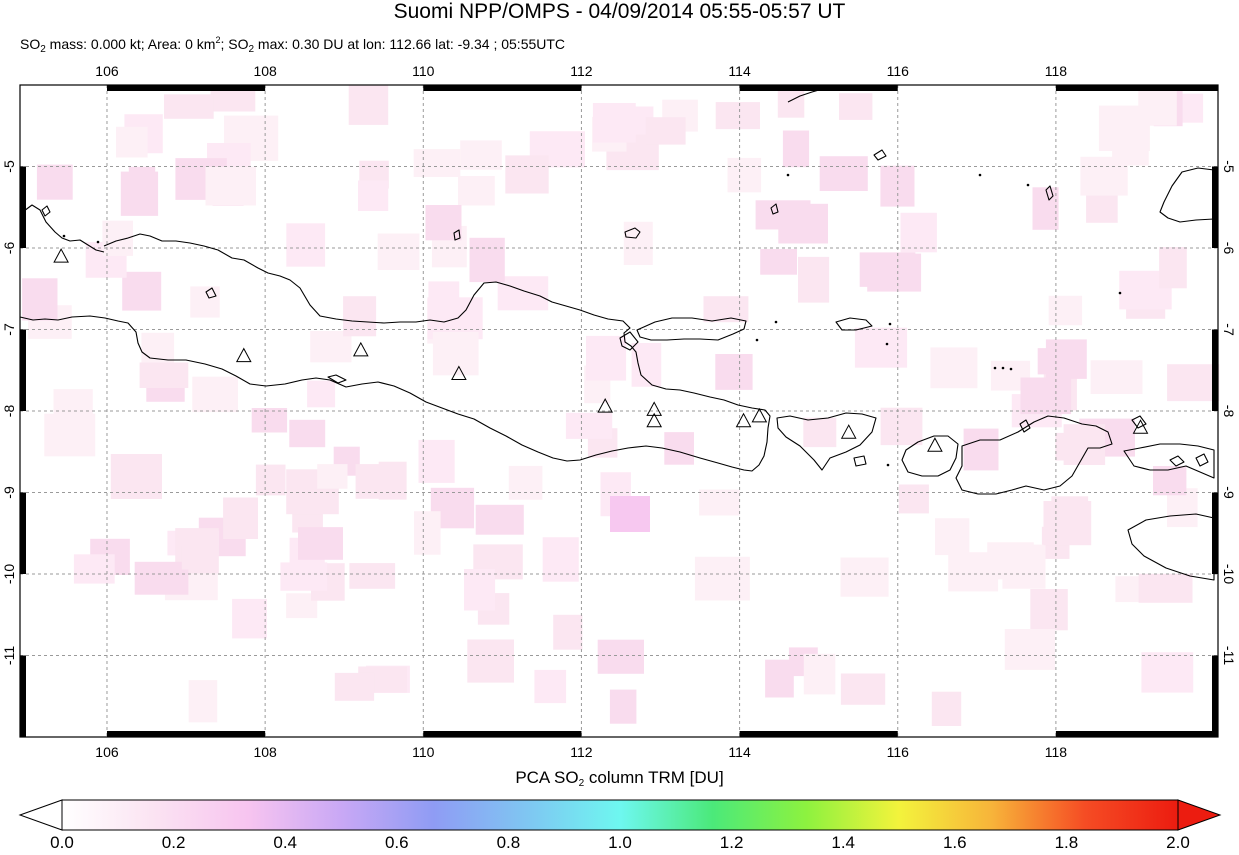 The width and height of the screenshot is (1239, 855). Describe the element at coordinates (107, 71) in the screenshot. I see `lon-tick-label-top: 106` at that location.